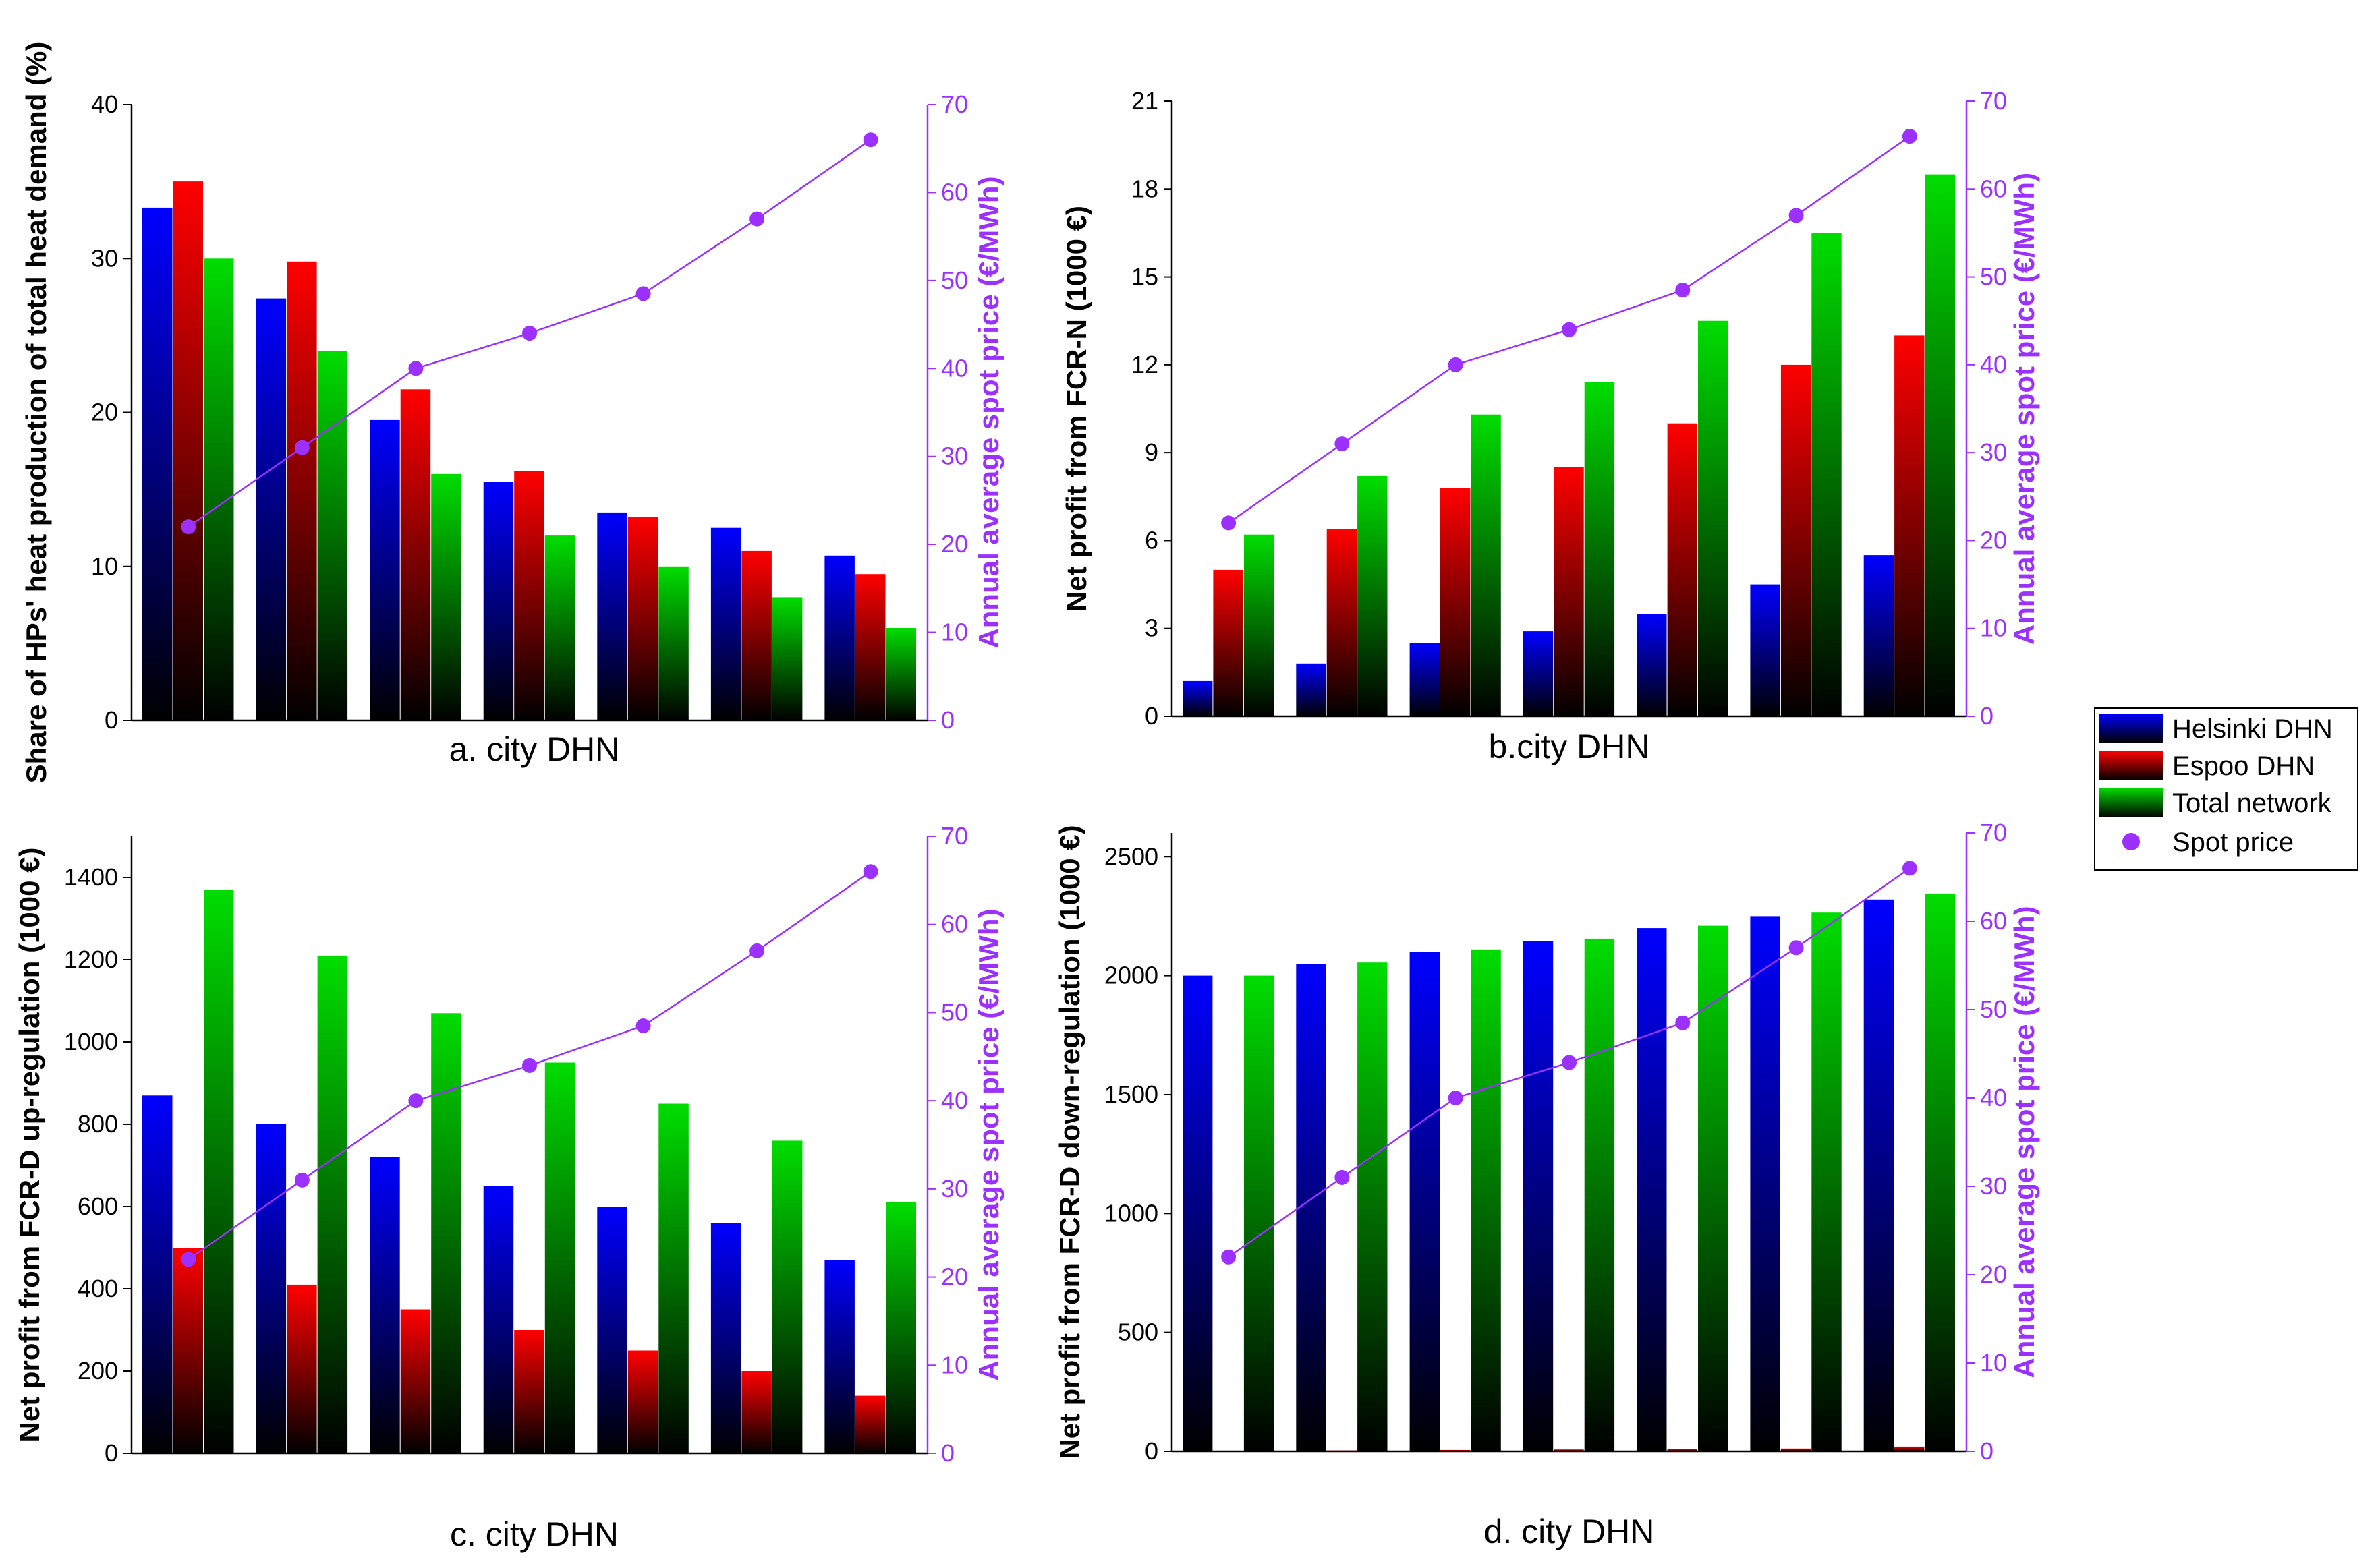  I want to click on y-tick-label-d-3: 1500, so click(1131, 1094).